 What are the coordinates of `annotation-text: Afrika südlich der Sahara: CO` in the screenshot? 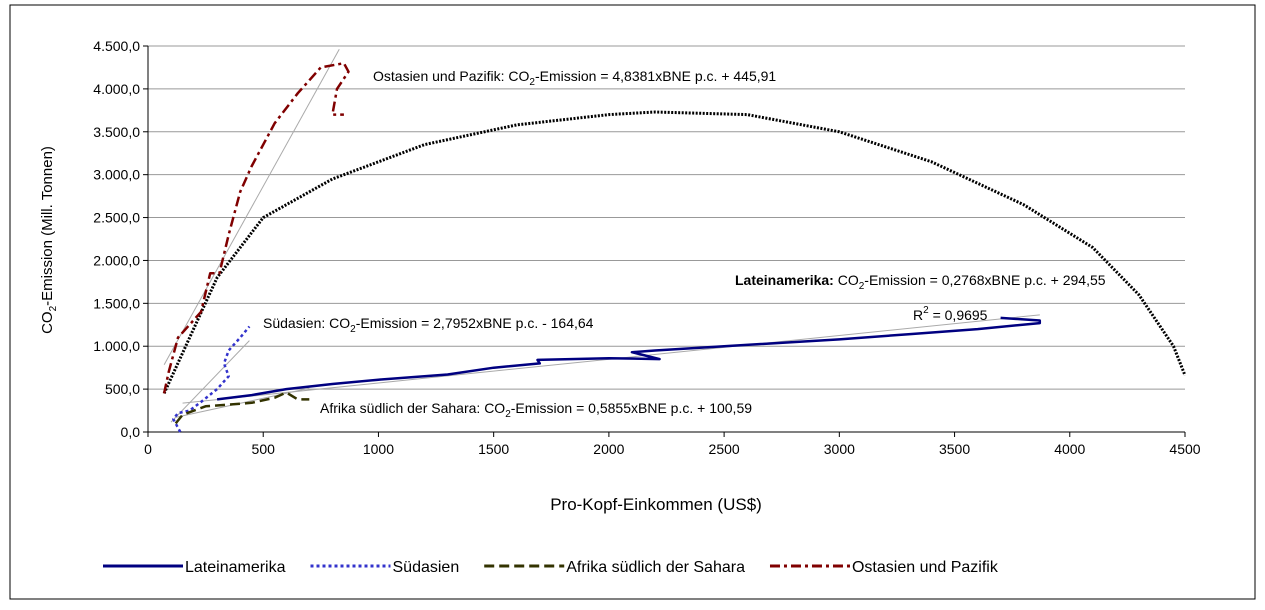 It's located at (412, 408).